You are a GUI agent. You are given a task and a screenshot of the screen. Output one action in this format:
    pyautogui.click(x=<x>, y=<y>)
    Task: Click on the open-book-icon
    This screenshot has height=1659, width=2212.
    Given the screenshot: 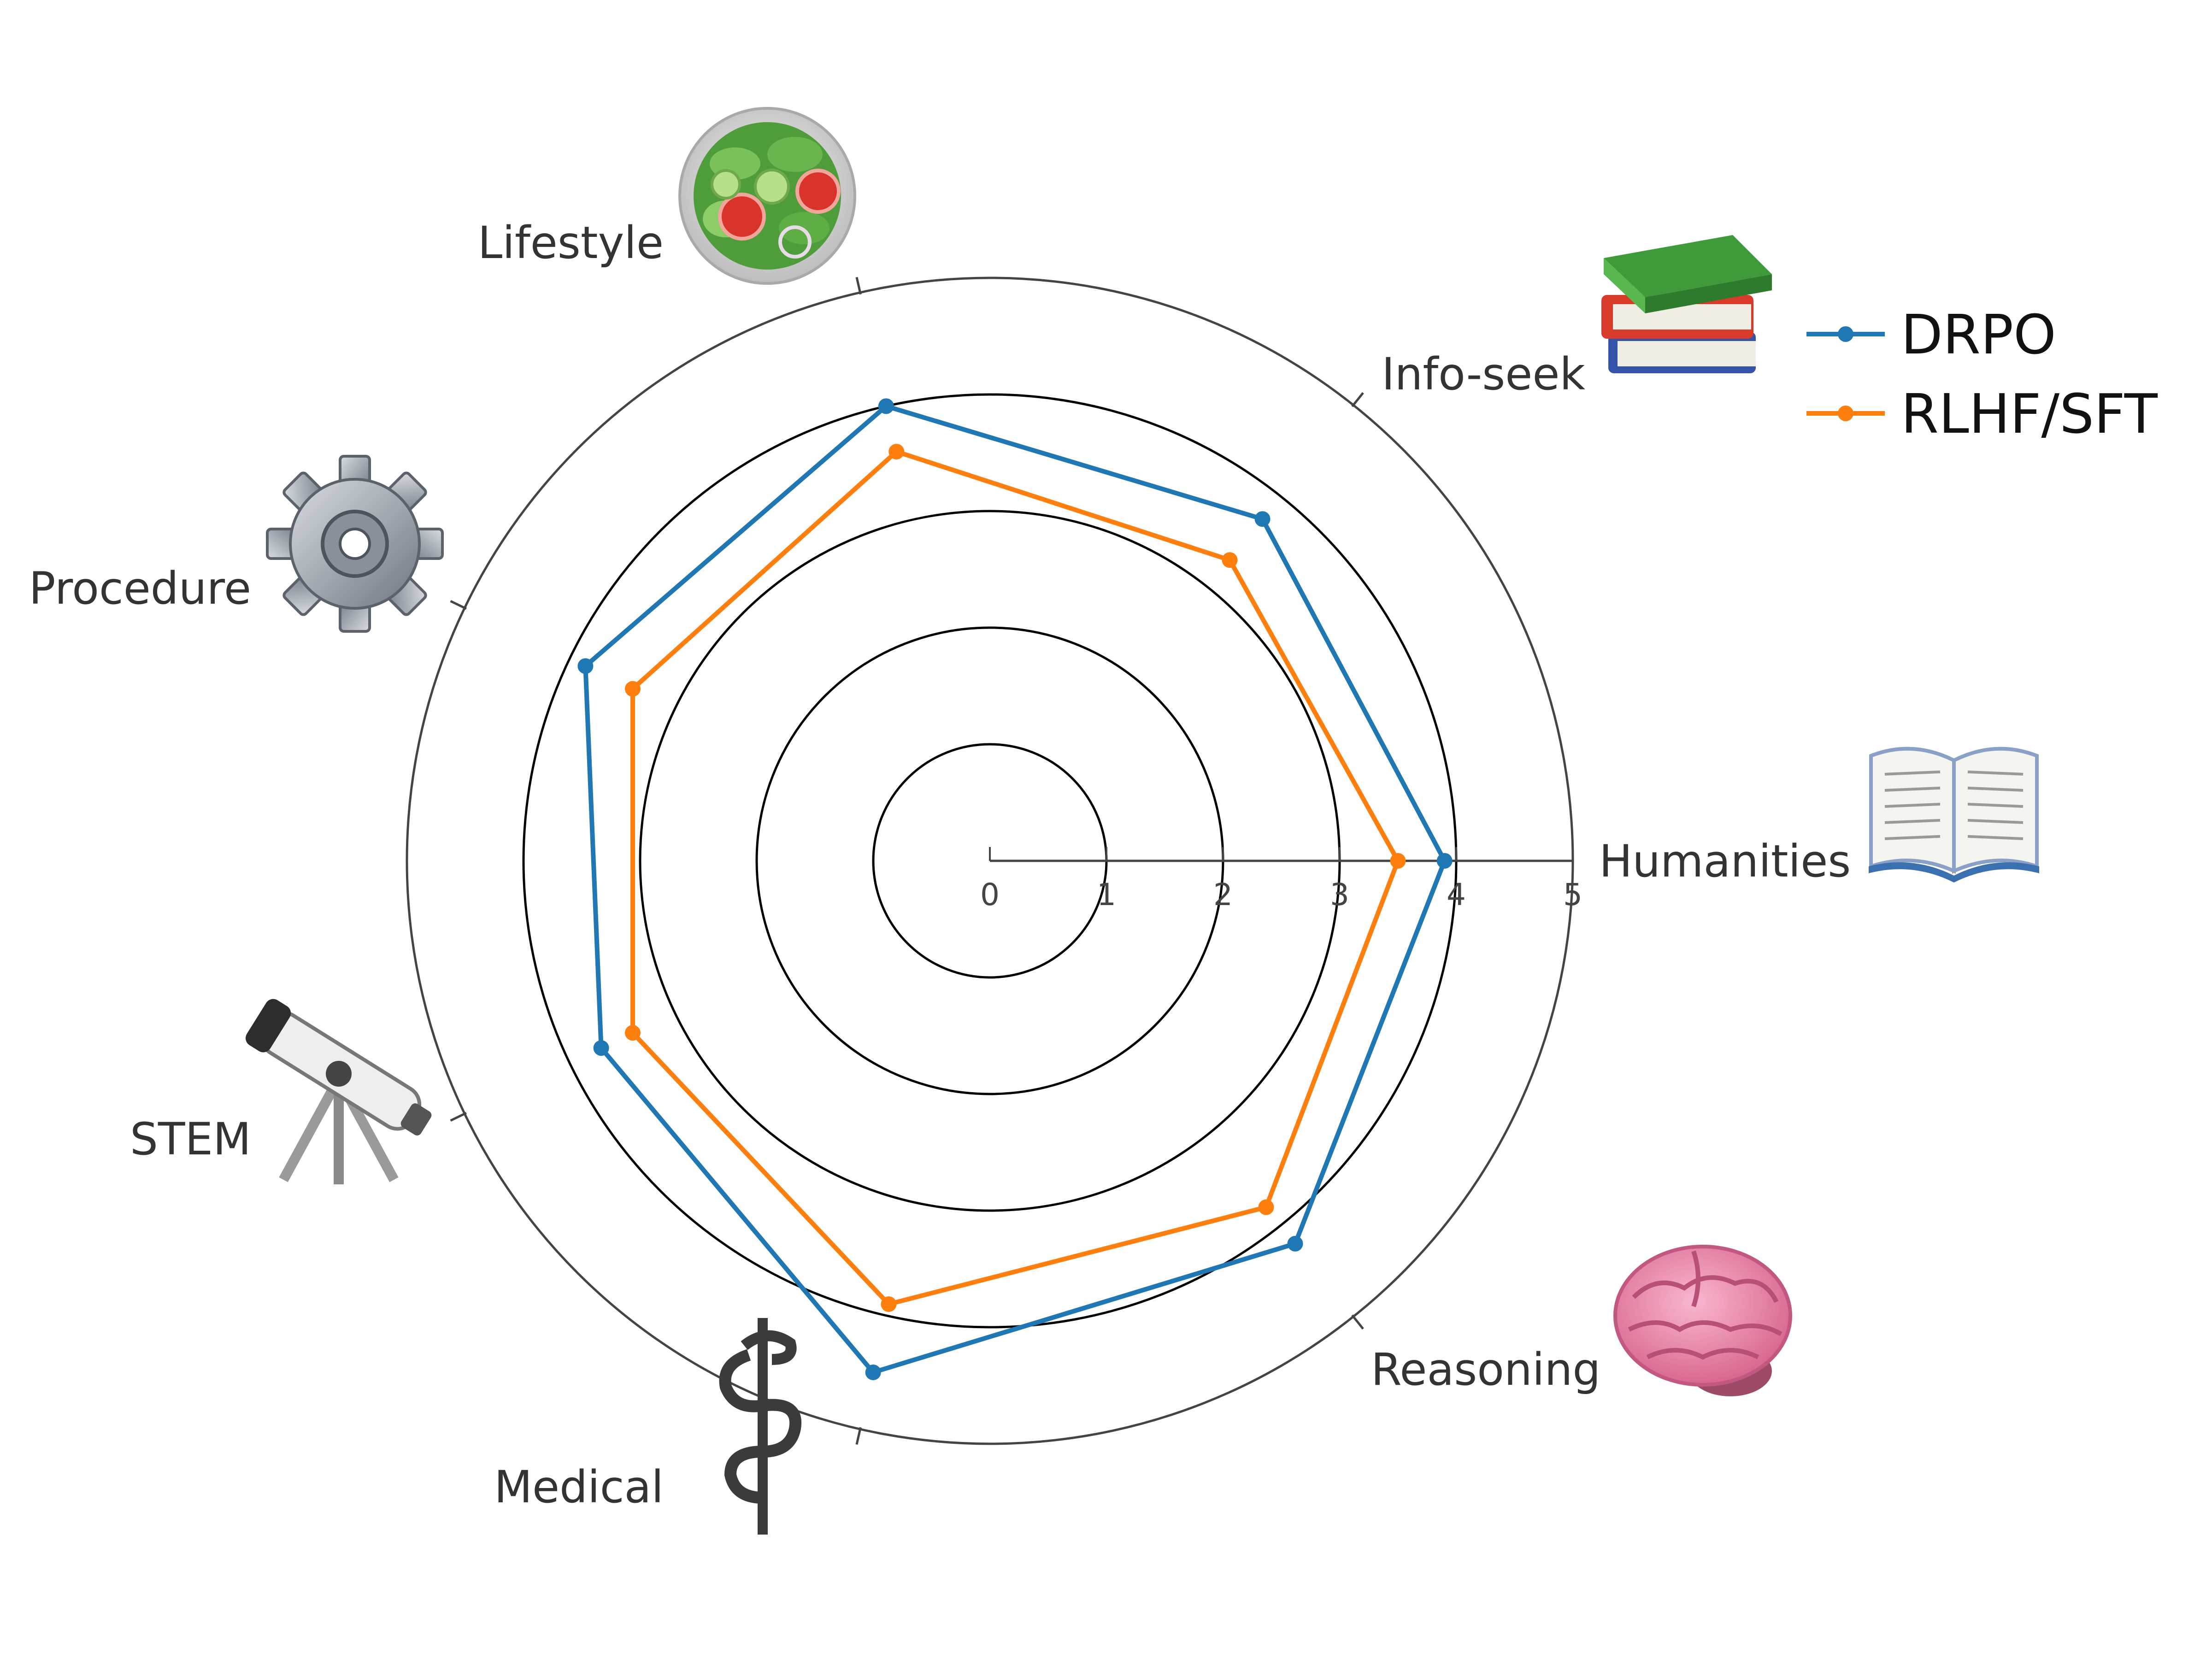 What is the action you would take?
    pyautogui.click(x=1954, y=814)
    